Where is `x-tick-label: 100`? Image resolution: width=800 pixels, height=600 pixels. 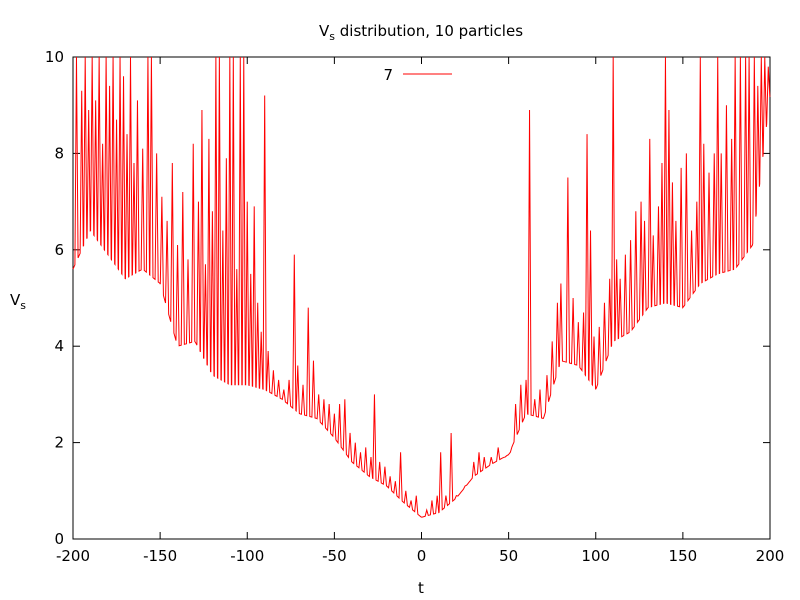
x-tick-label: 100 is located at coordinates (595, 556).